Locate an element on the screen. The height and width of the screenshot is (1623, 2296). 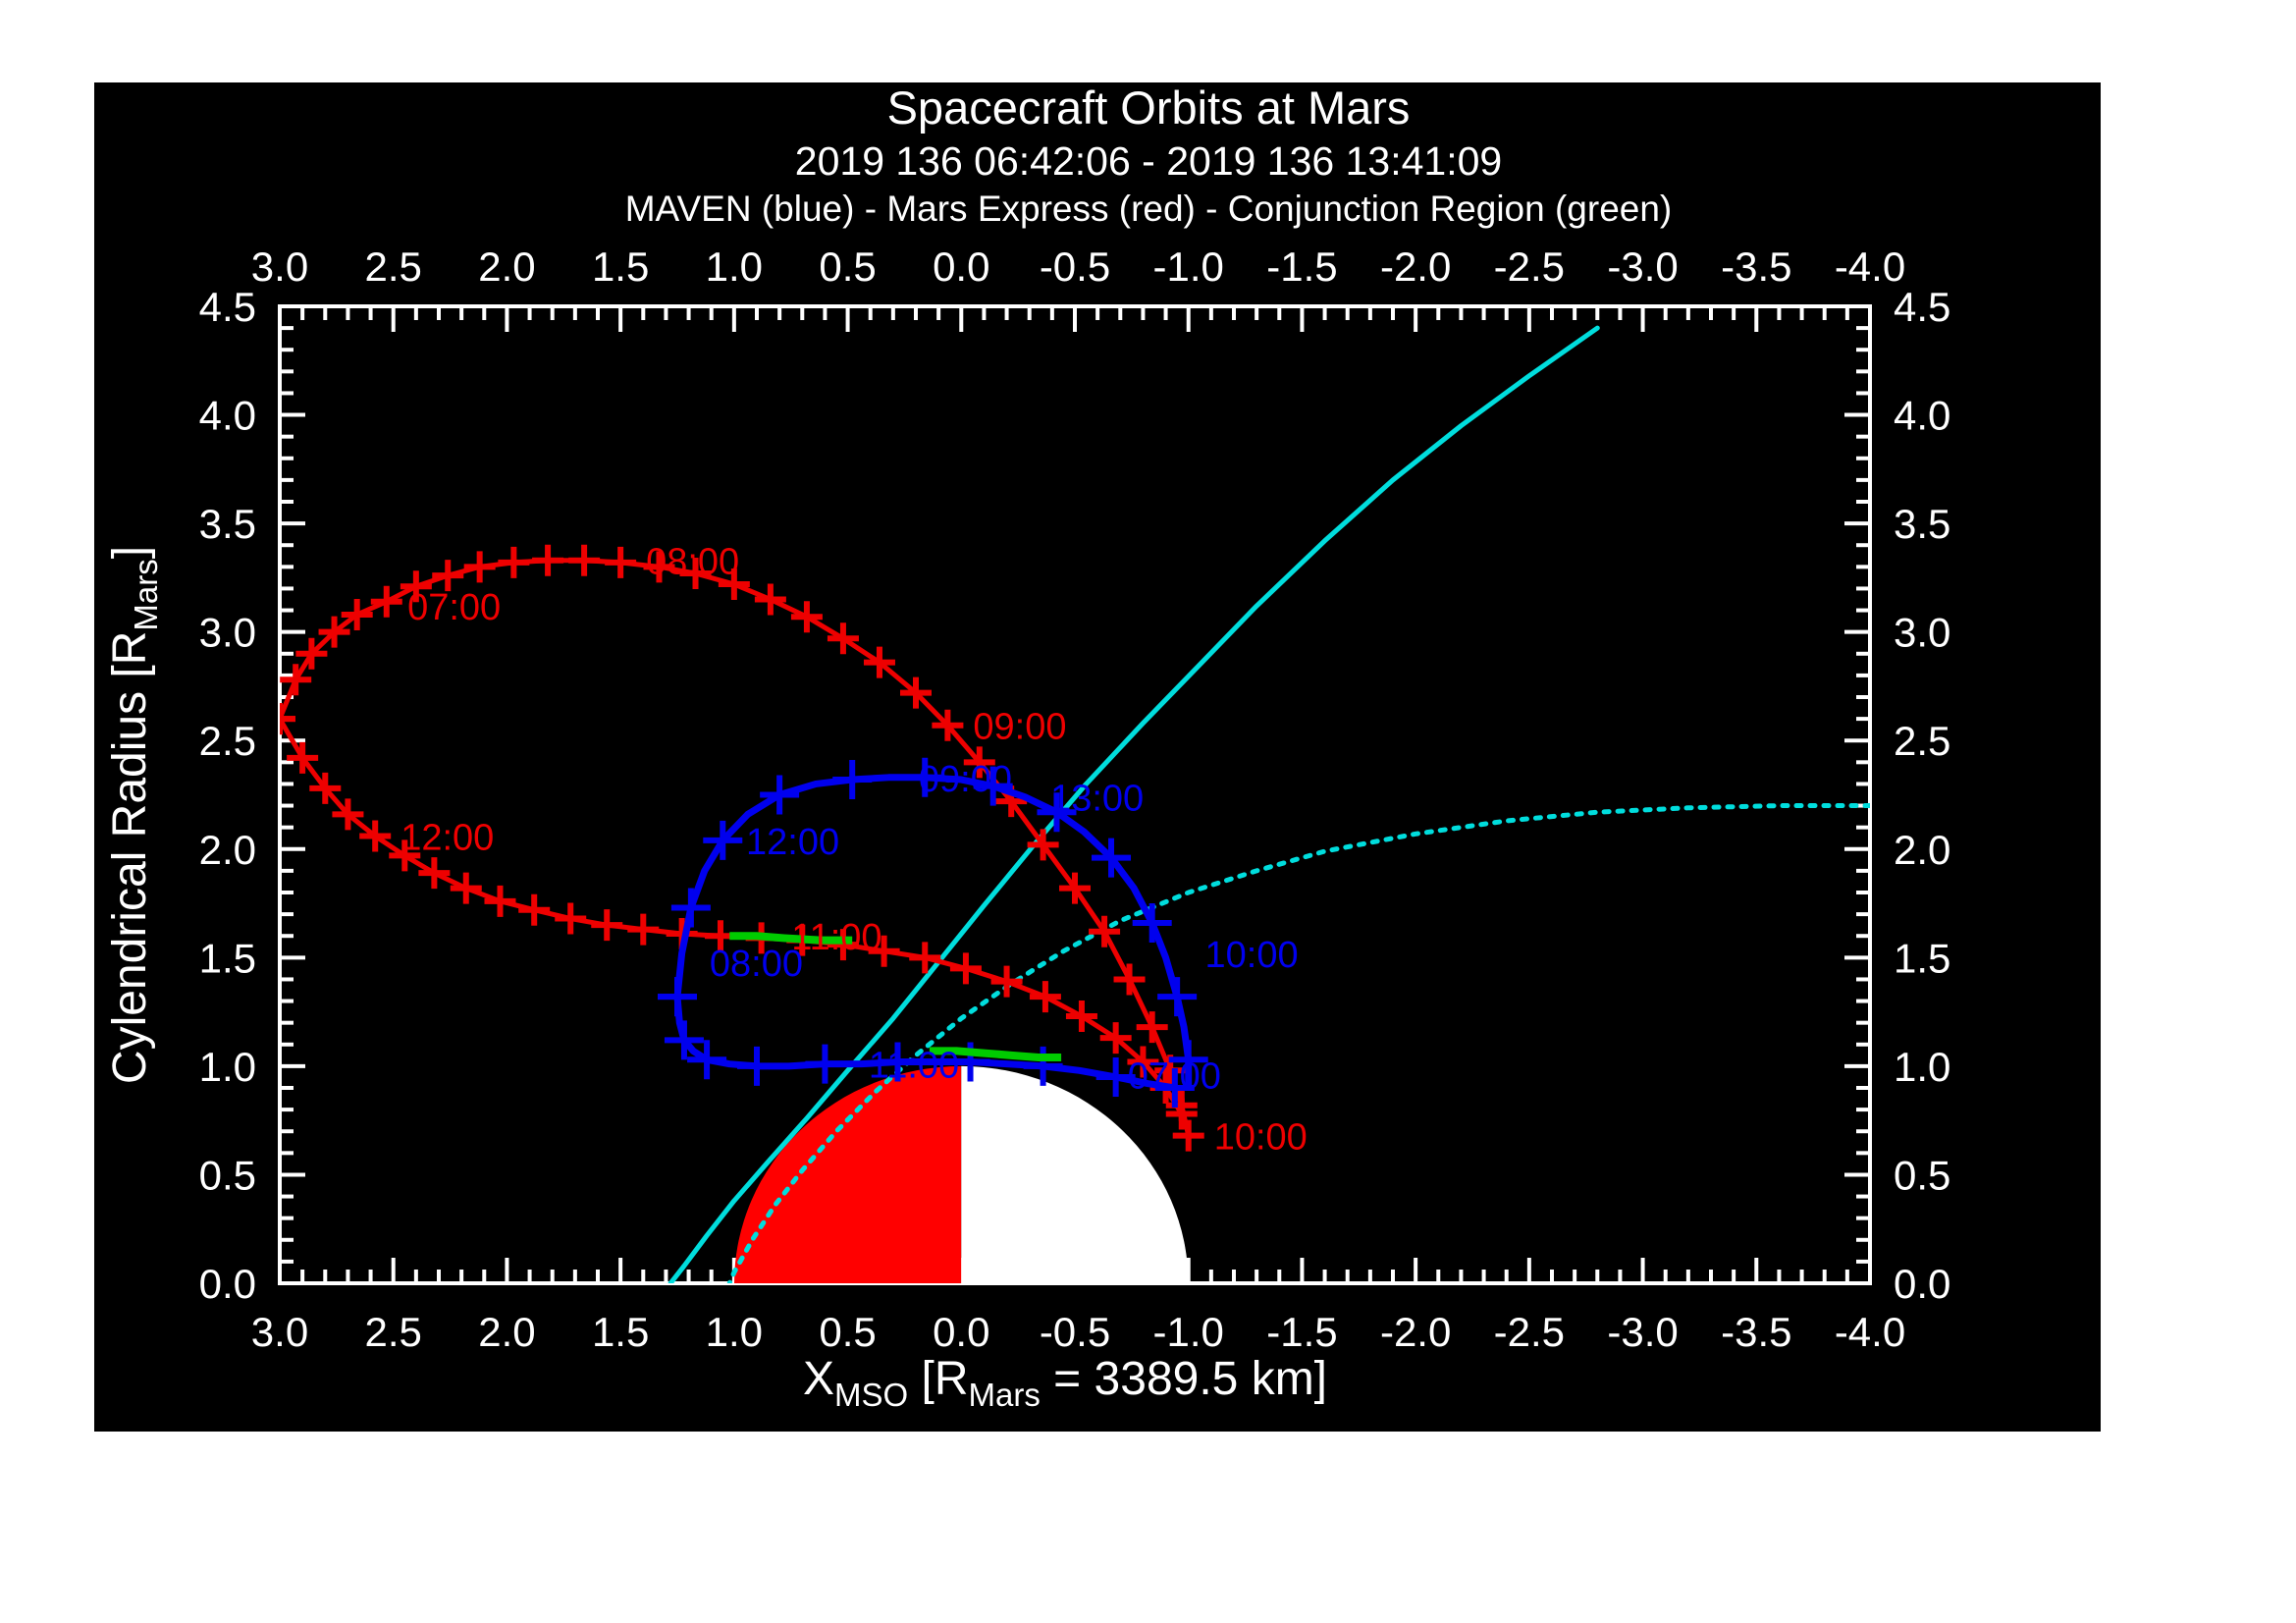
maven-hour-label: 11:00 is located at coordinates (914, 1066).